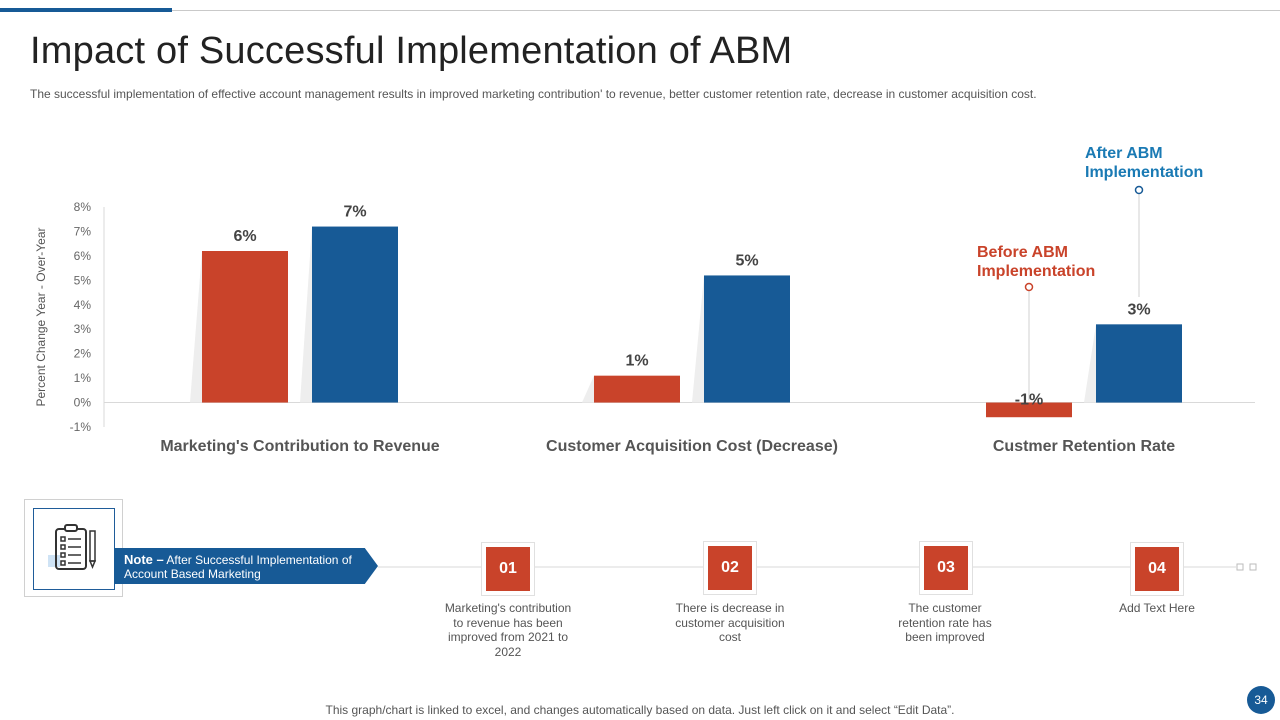 This screenshot has width=1280, height=720. I want to click on legend-before-label: Implementation, so click(1036, 271).